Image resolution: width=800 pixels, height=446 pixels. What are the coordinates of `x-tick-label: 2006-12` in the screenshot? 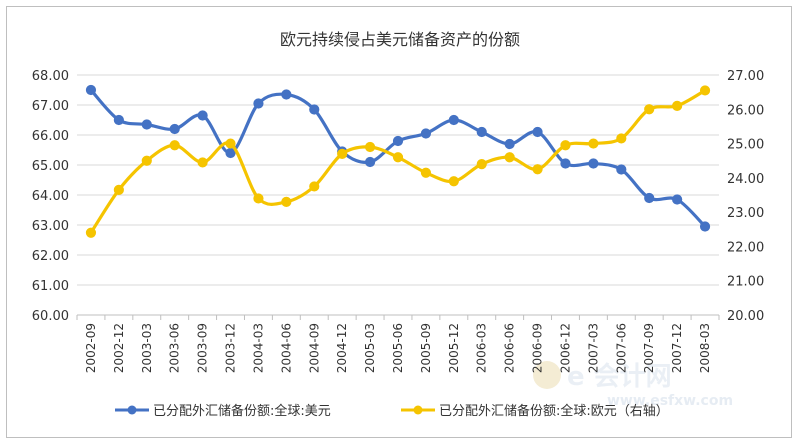 It's located at (565, 348).